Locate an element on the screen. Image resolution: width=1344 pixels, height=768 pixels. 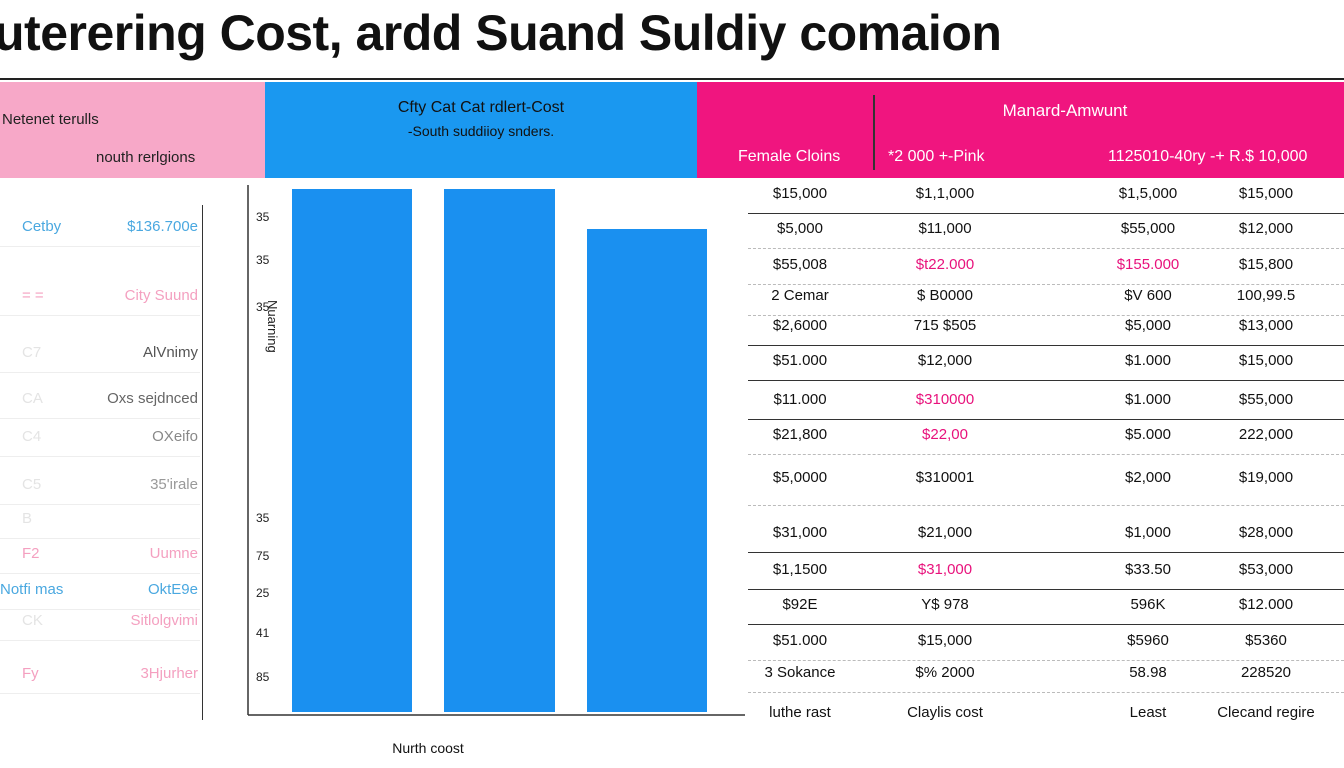
list-label: C5 is located at coordinates (32, 484).